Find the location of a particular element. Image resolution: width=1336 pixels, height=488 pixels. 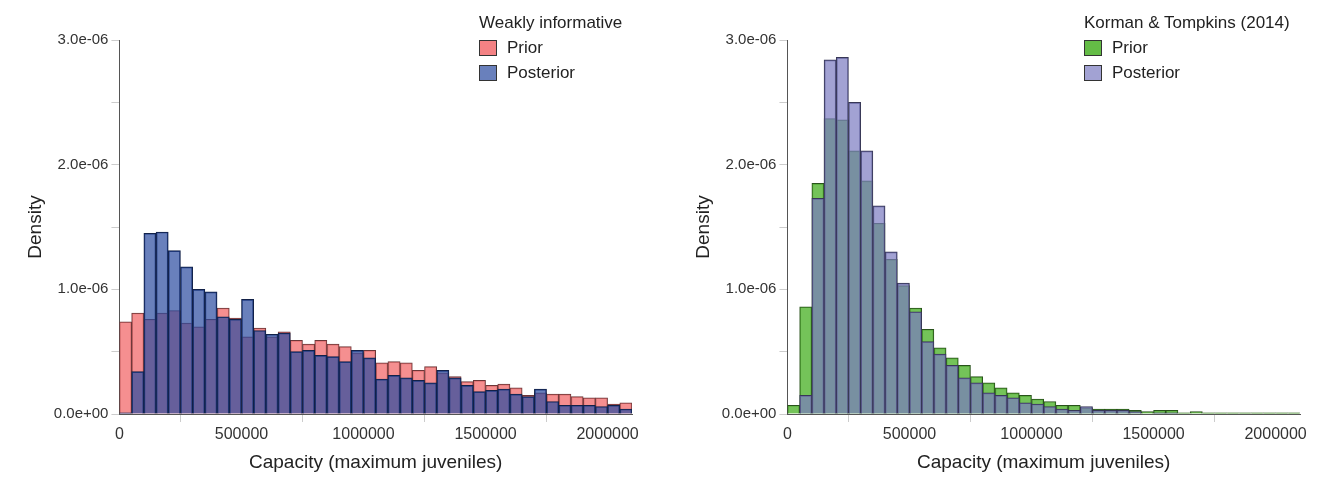

legend-title: Korman & Tompkins (2014) is located at coordinates (1187, 23).